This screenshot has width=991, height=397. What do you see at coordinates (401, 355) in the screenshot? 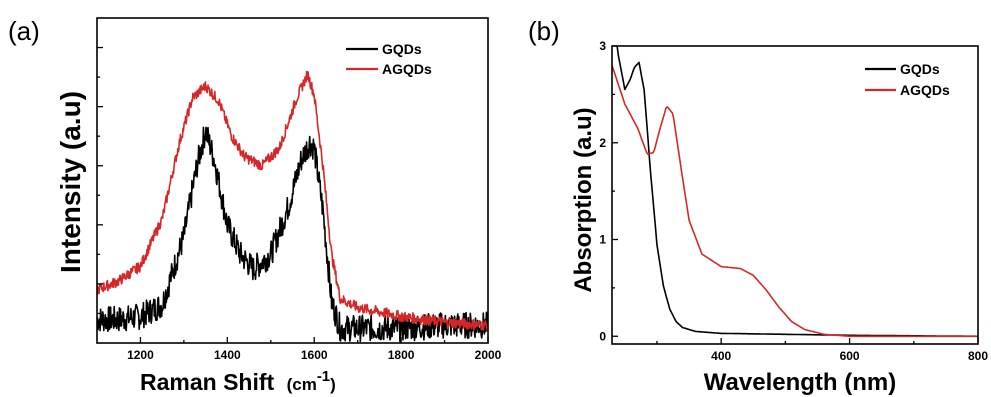
I see `x-tick-label: 1800` at bounding box center [401, 355].